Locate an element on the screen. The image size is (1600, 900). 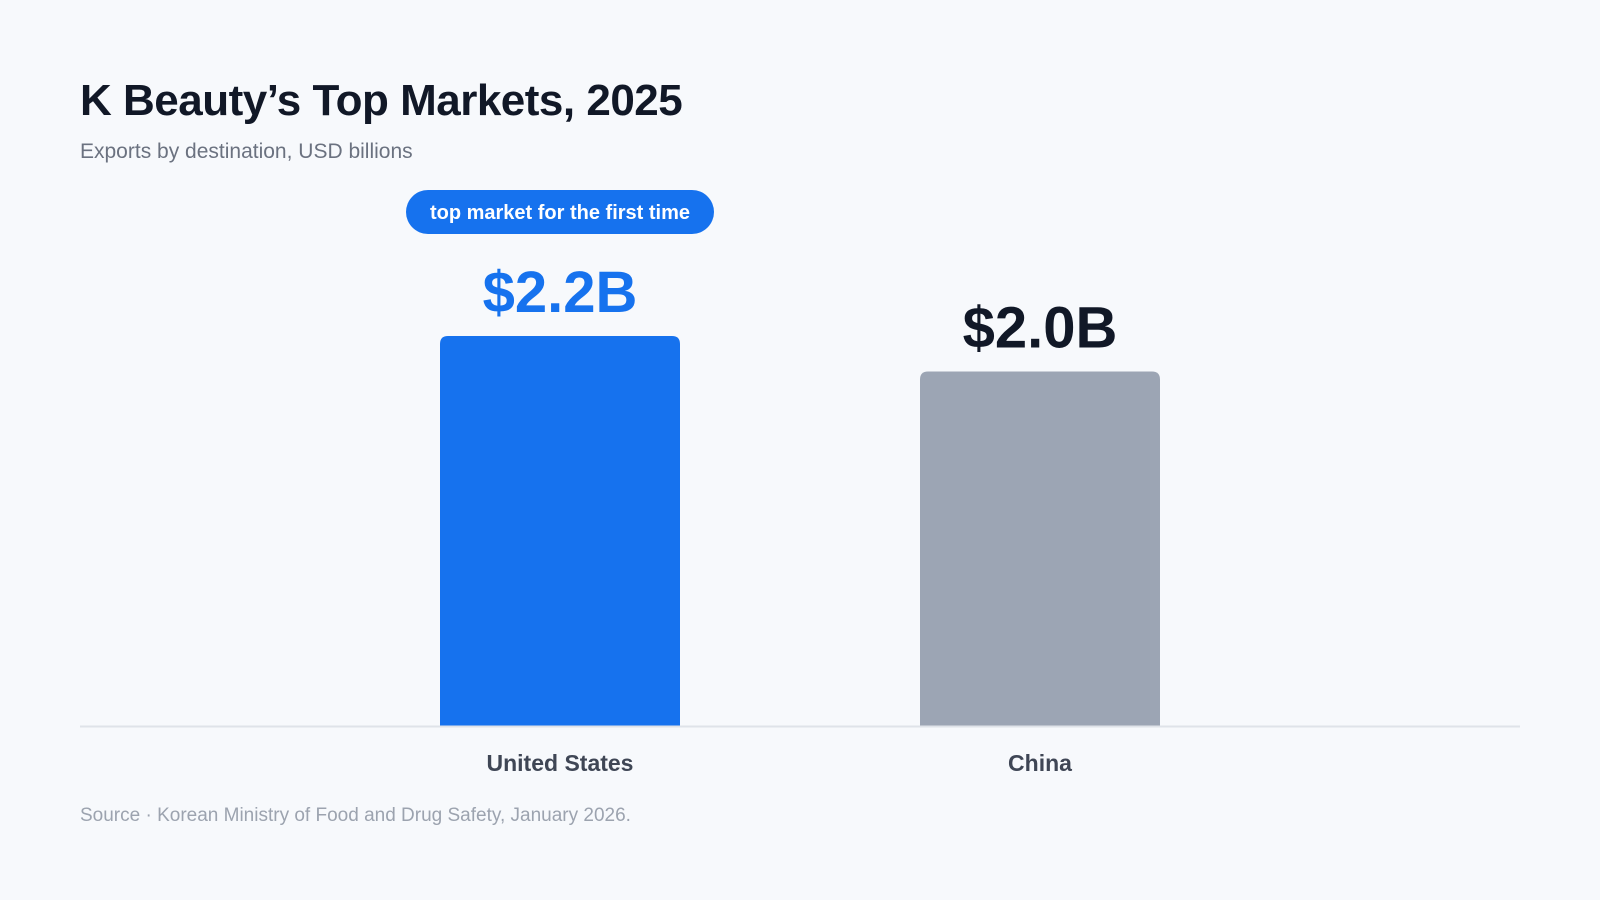
value-label: $2.2B is located at coordinates (560, 292).